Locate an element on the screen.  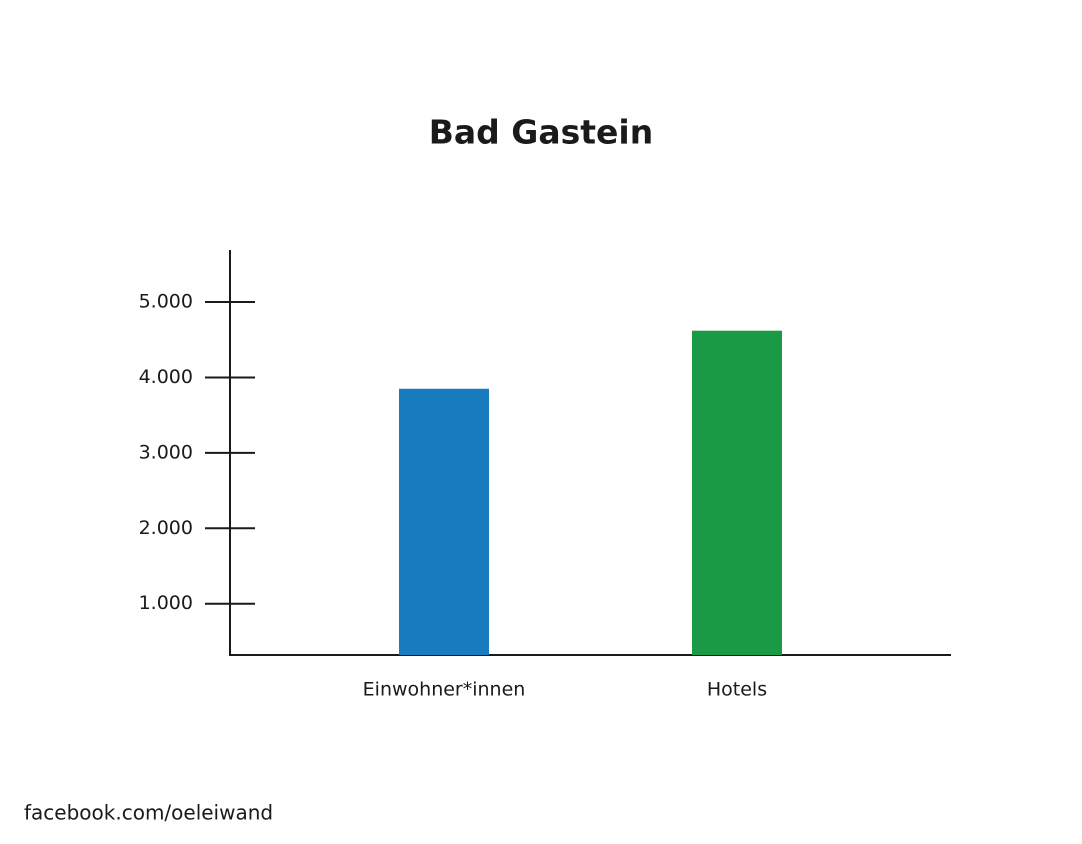
y-tick-label: 1.000 is located at coordinates (166, 603).